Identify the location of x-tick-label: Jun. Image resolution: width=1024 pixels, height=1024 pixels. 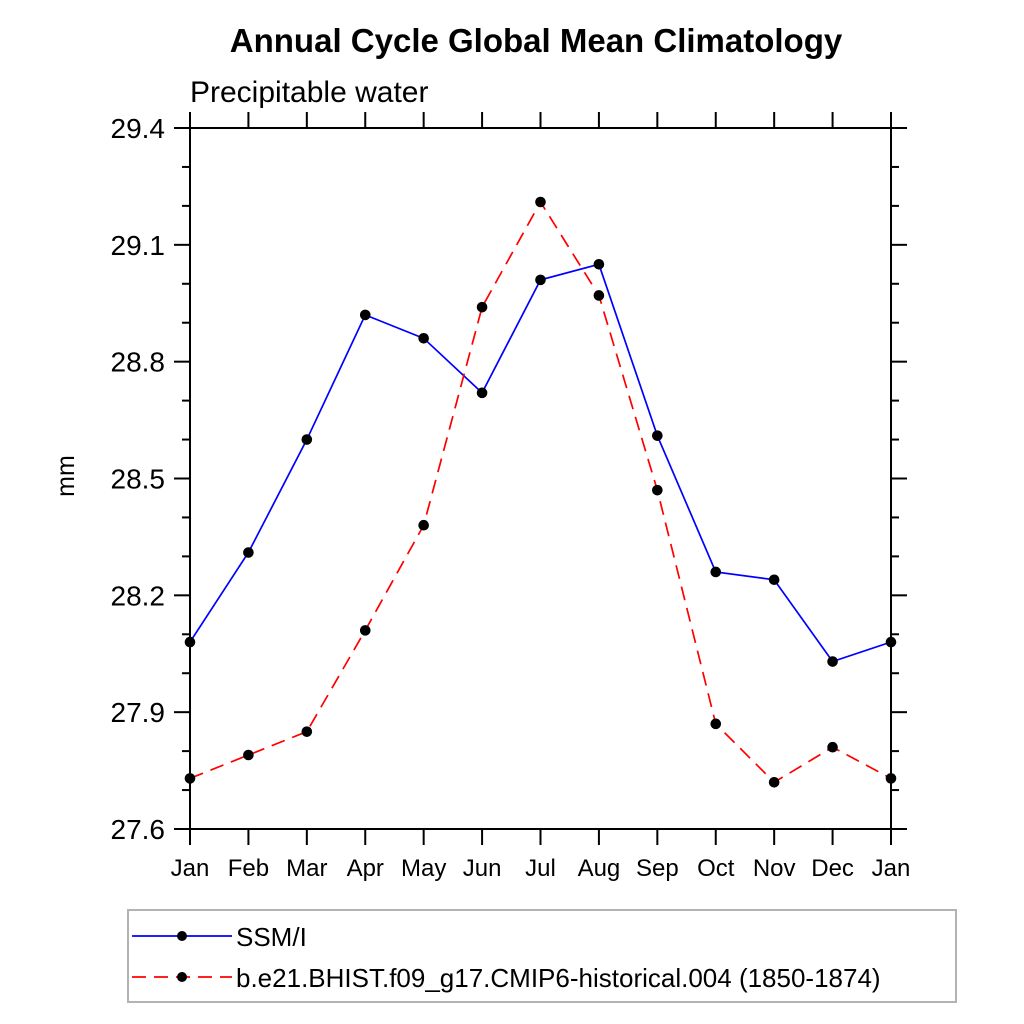
(482, 868).